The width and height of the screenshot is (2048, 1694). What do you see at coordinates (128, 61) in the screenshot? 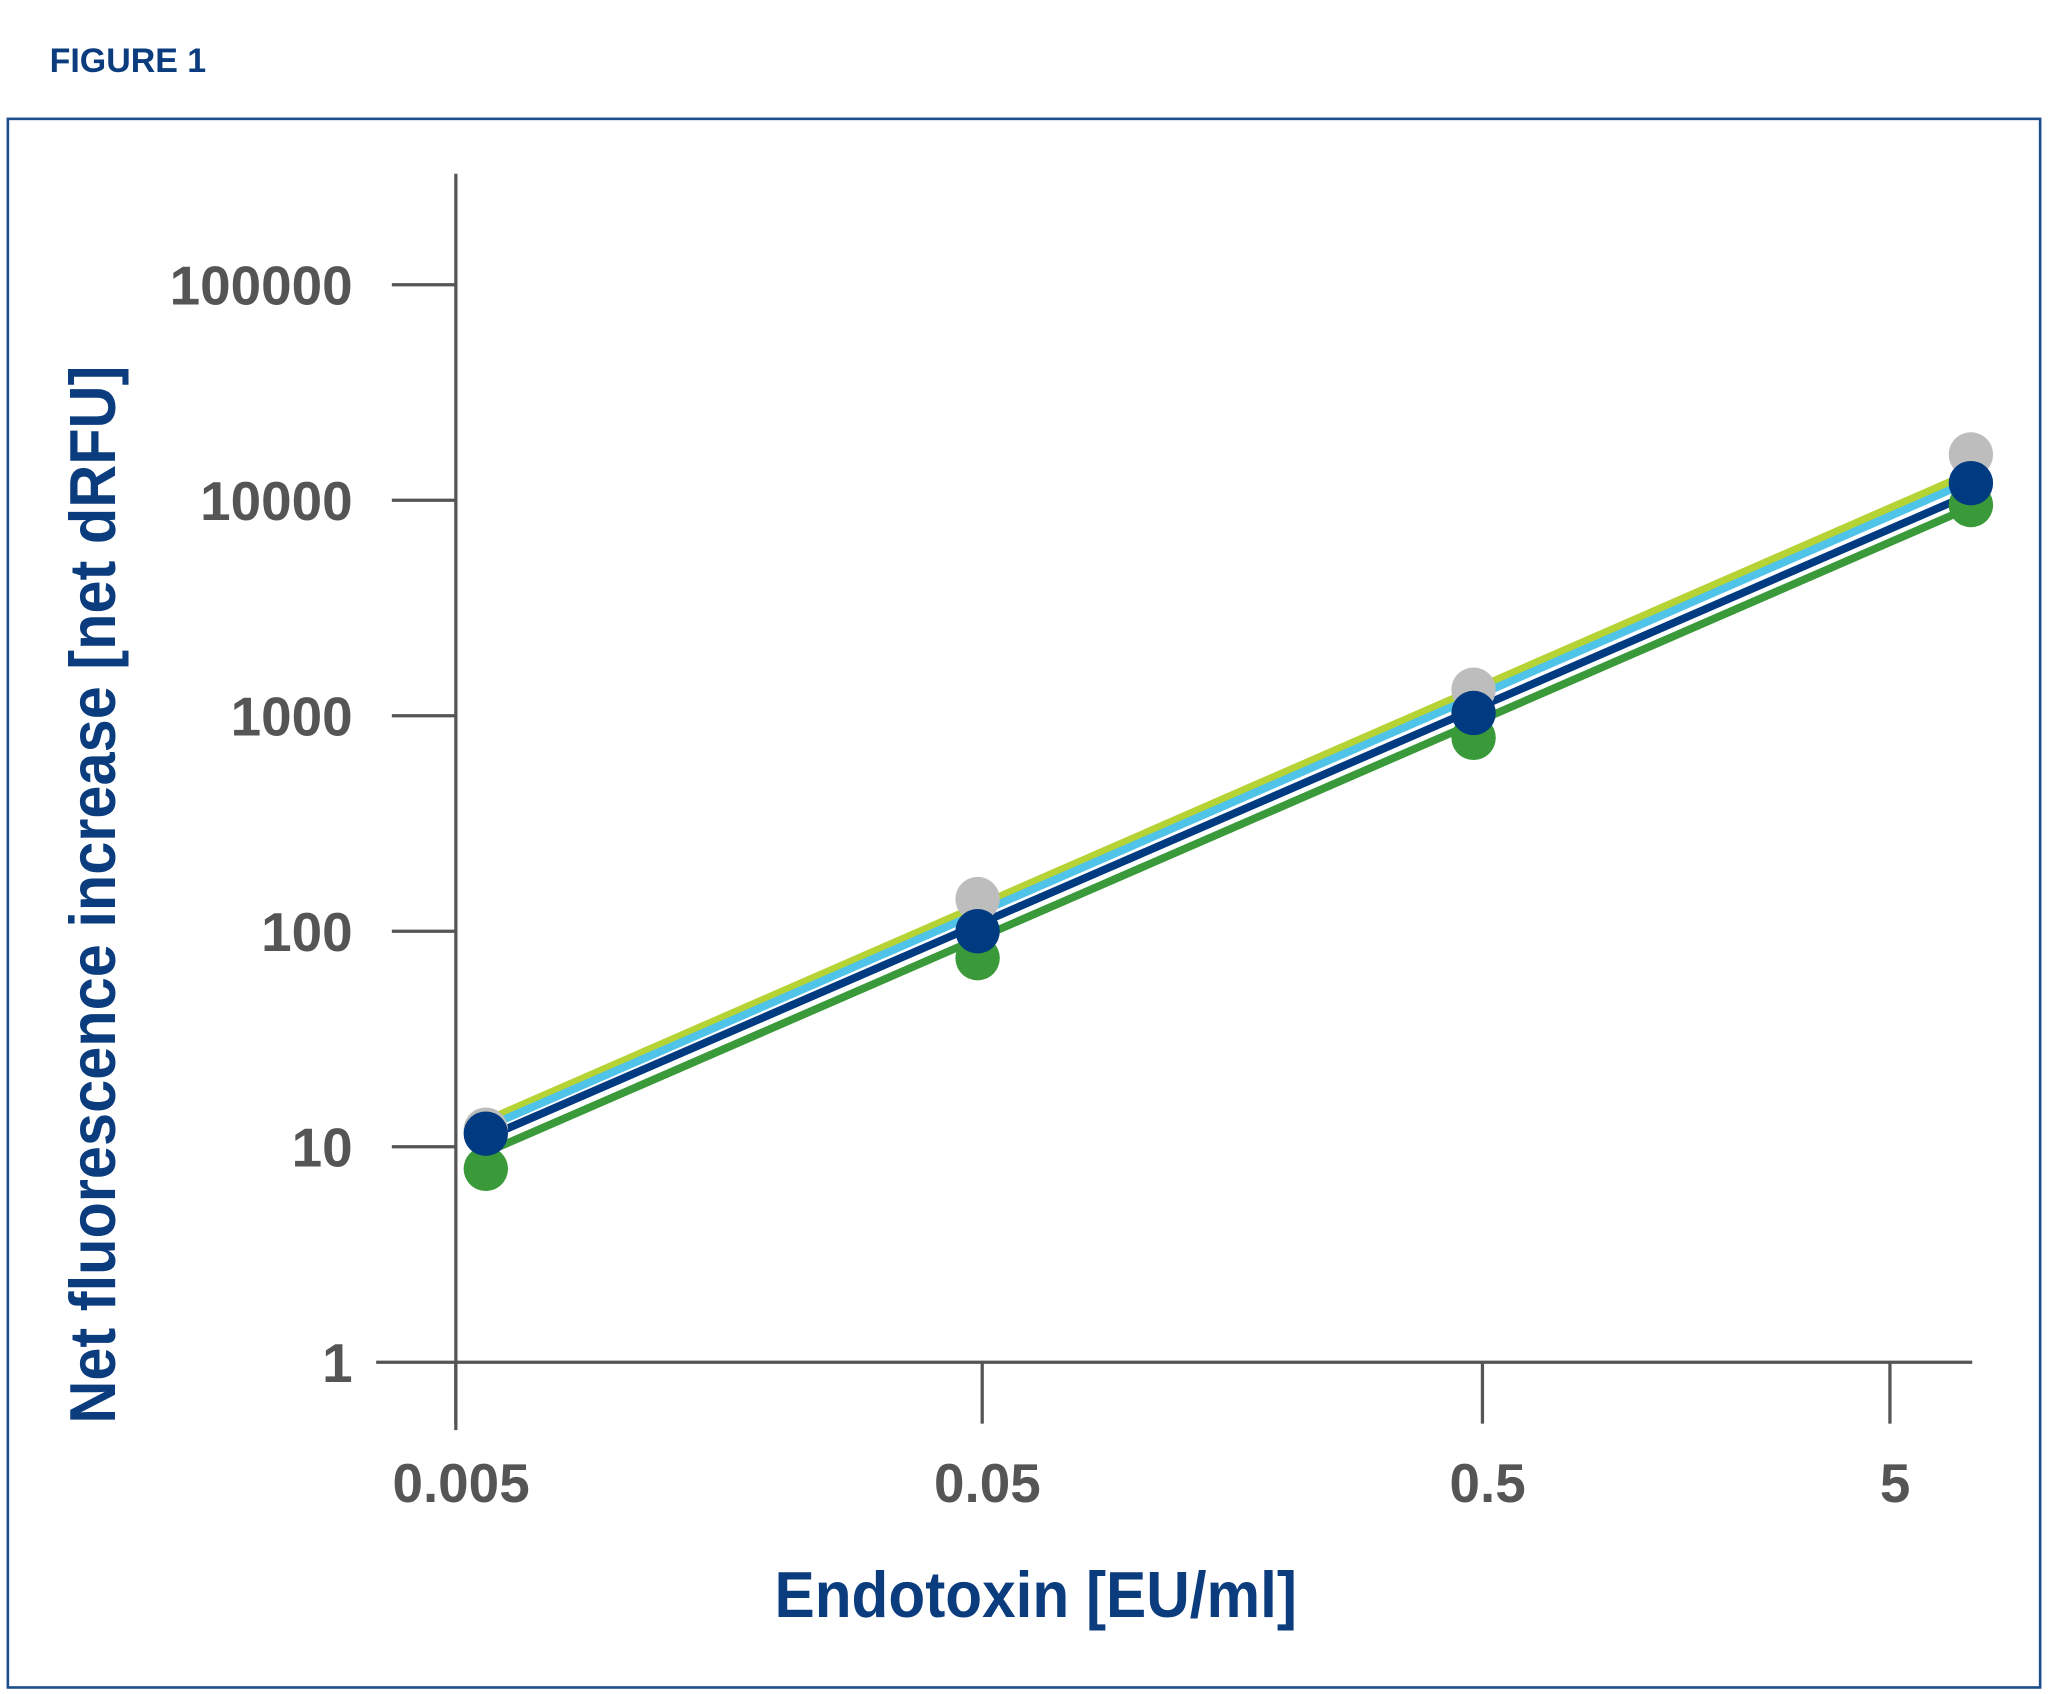
I see `figure-label: FIGURE 1` at bounding box center [128, 61].